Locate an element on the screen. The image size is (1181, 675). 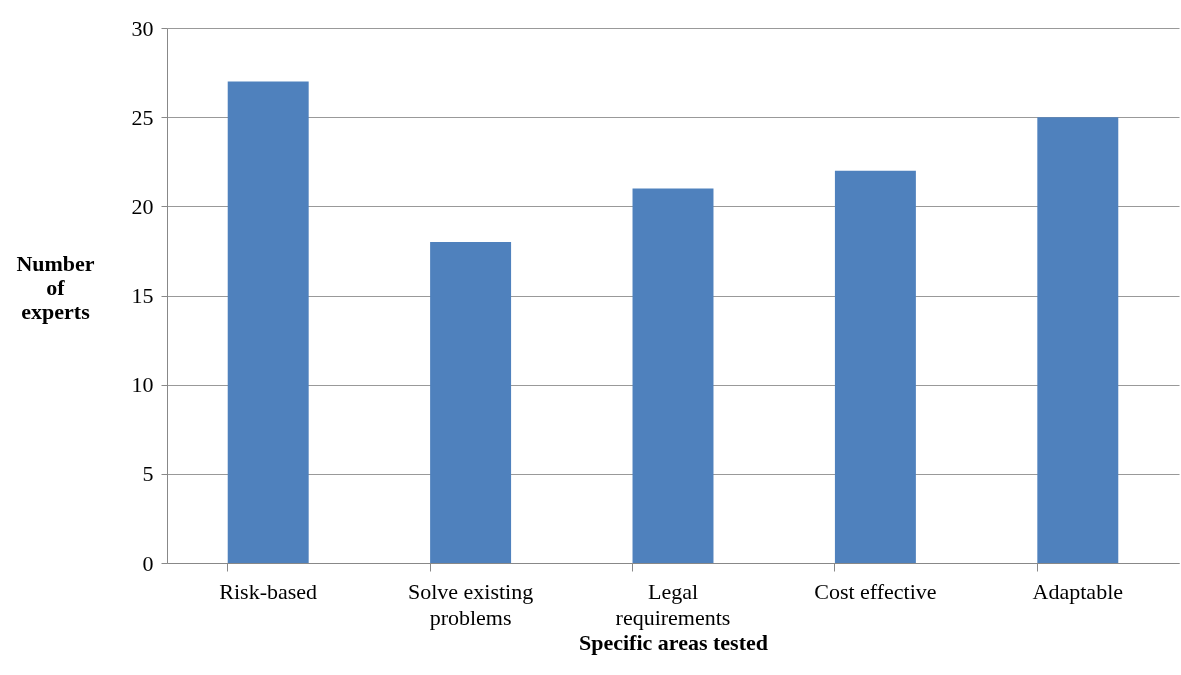
x-axis-title: Specific areas tested is located at coordinates (673, 642).